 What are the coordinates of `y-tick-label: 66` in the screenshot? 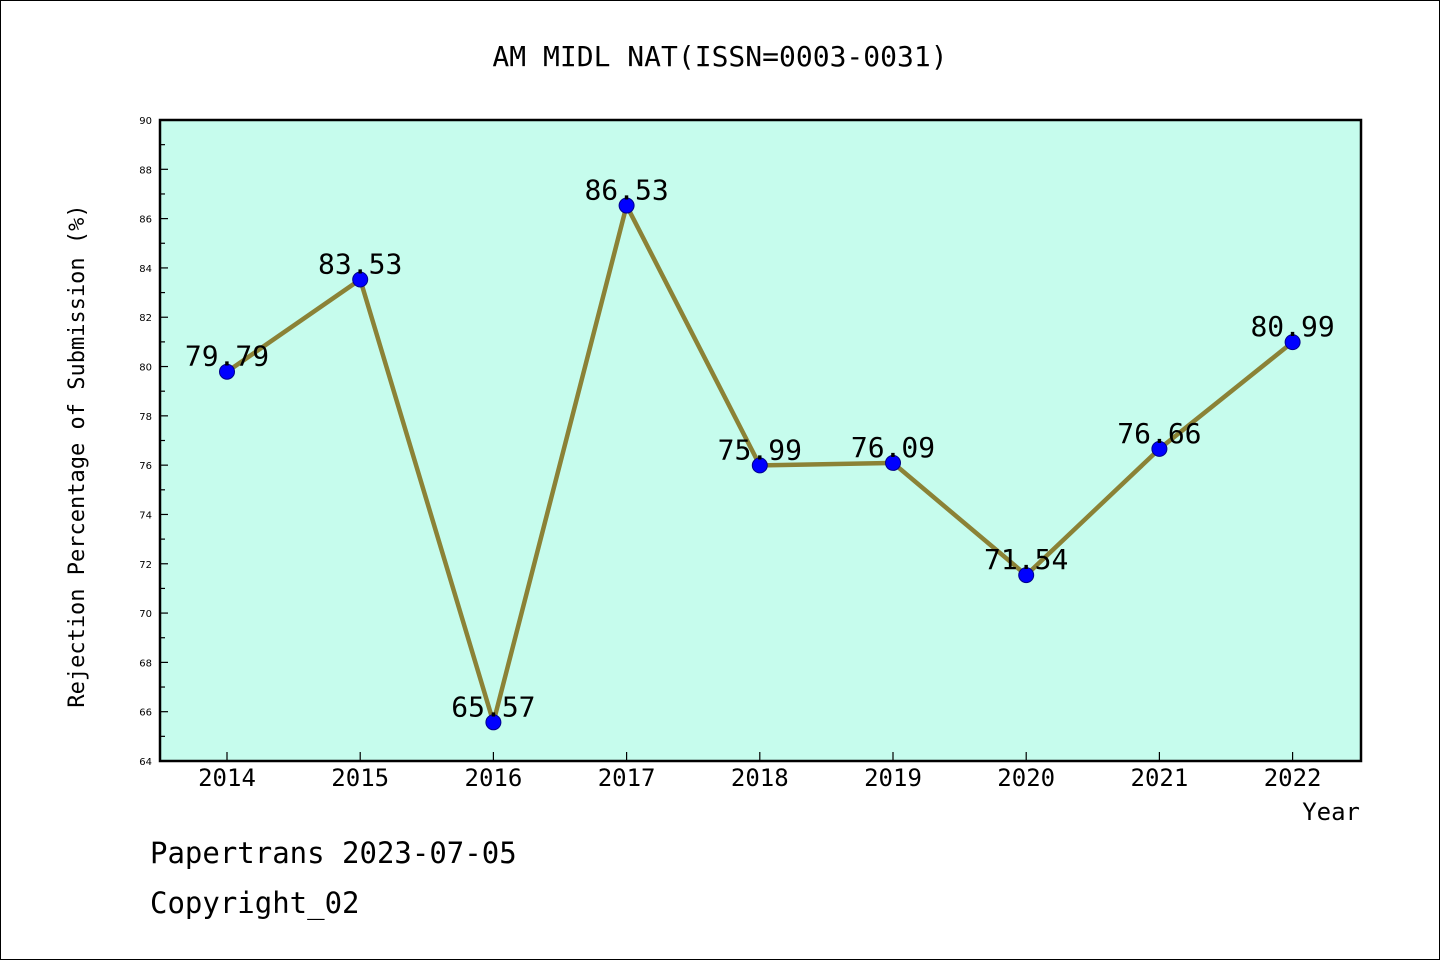 It's located at (145, 713).